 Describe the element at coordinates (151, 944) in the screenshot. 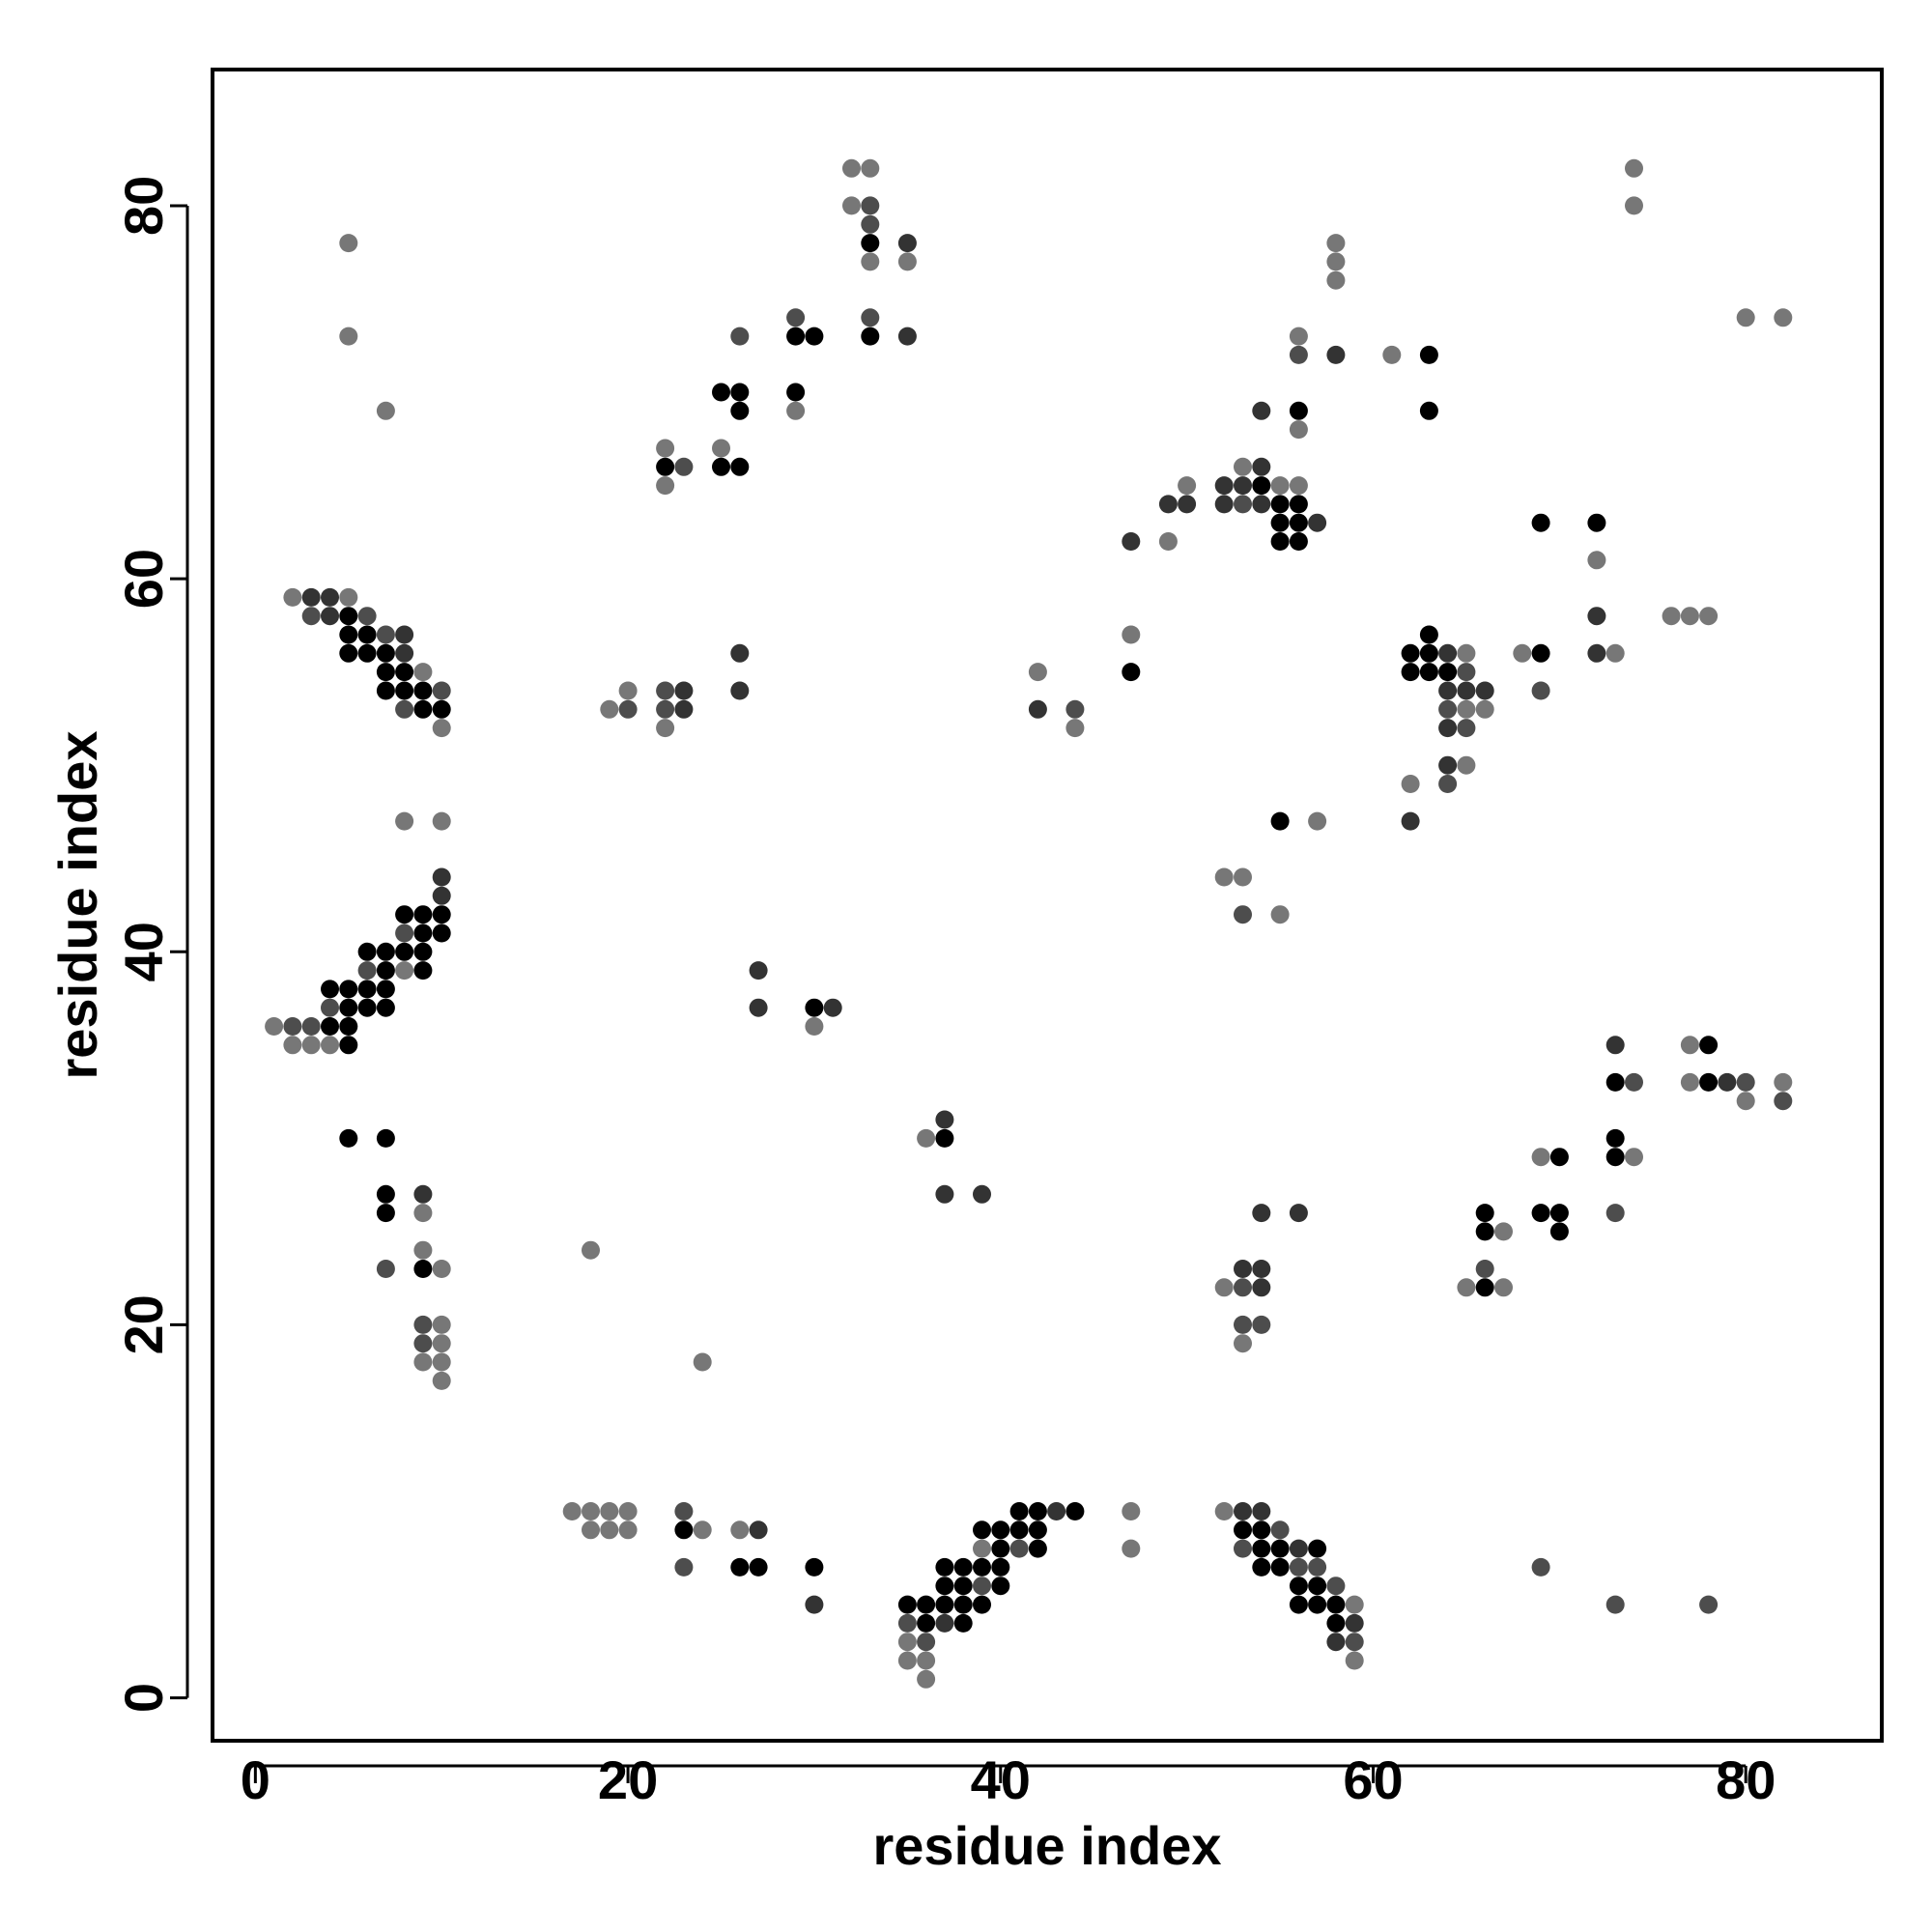

I see `y-axis: 0 20 40 60 80` at that location.